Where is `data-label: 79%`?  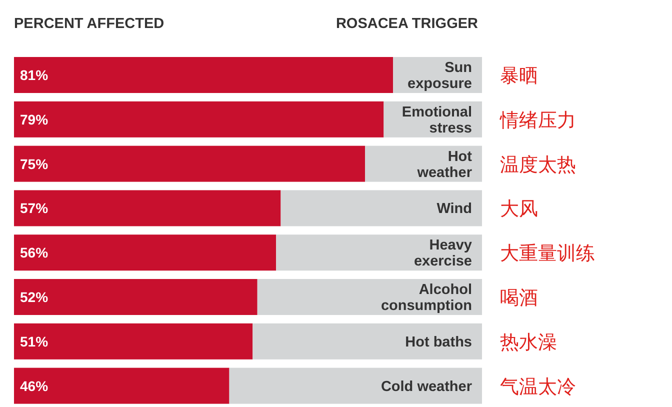 data-label: 79% is located at coordinates (34, 119).